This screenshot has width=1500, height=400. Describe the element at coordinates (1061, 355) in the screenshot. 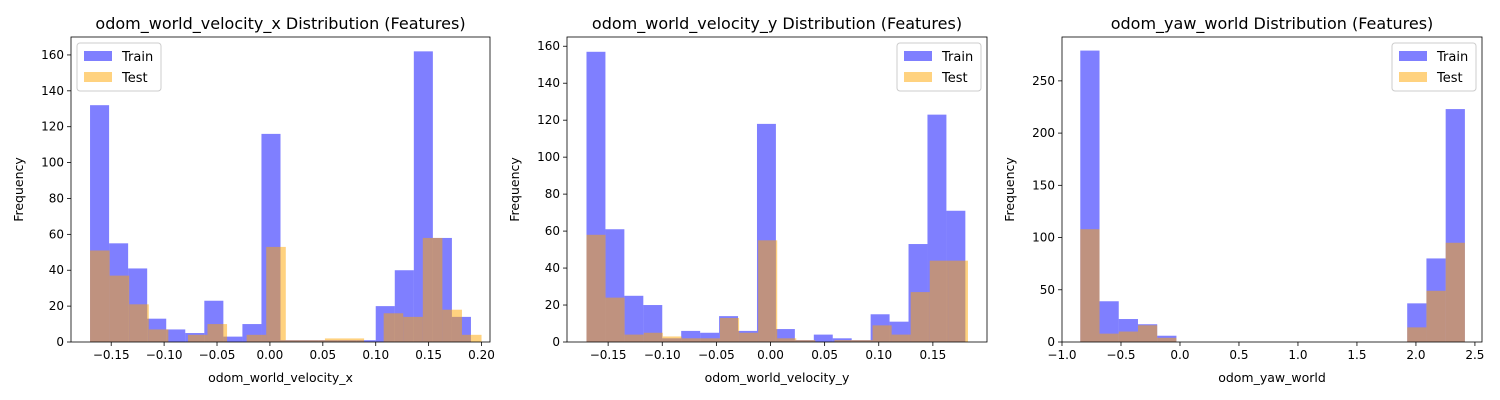

I see `x-tick-label: −1.0` at that location.